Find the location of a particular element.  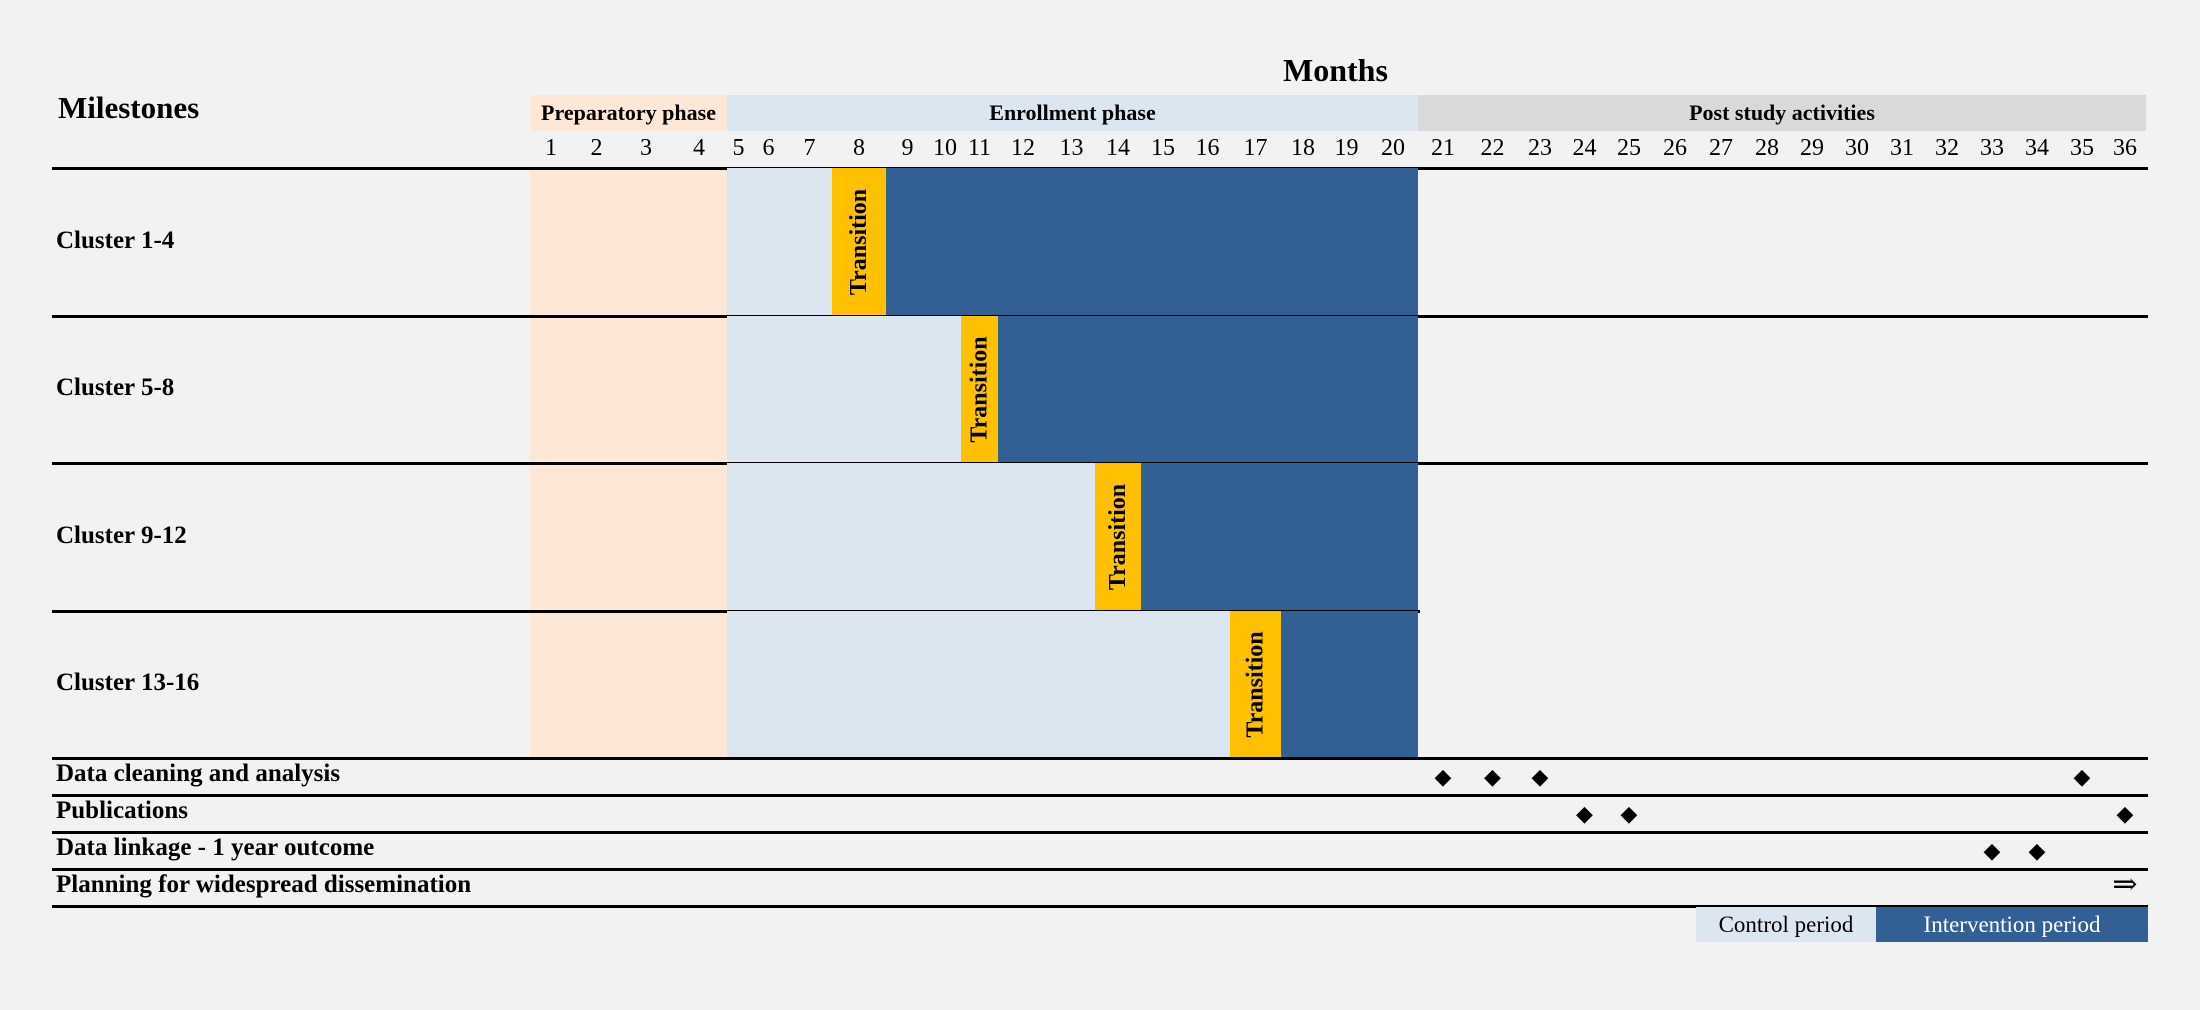

row-divider is located at coordinates (1100, 758).